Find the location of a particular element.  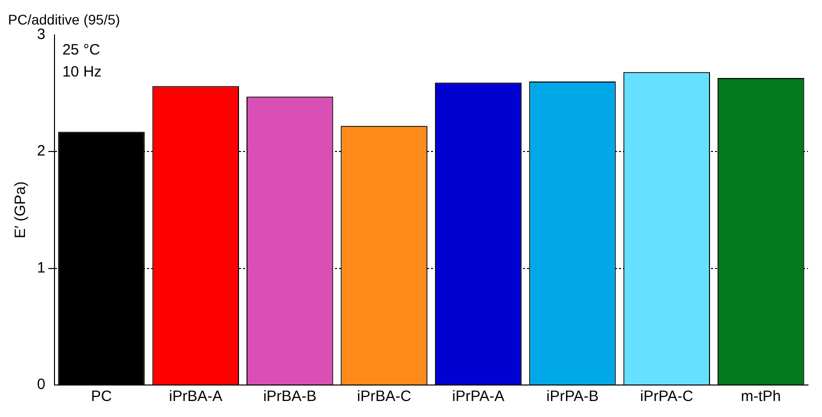

annotation: 10 Hz is located at coordinates (82, 71).